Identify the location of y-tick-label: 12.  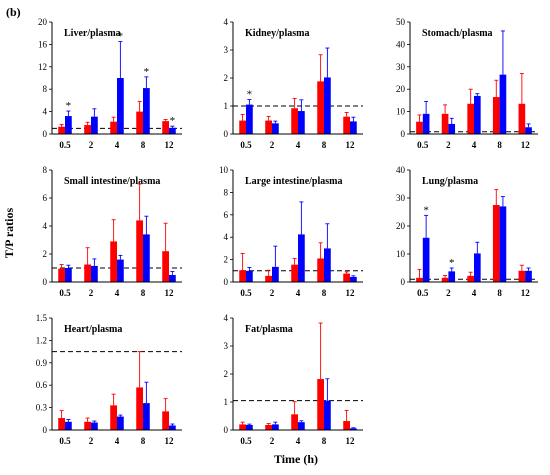
(42, 67).